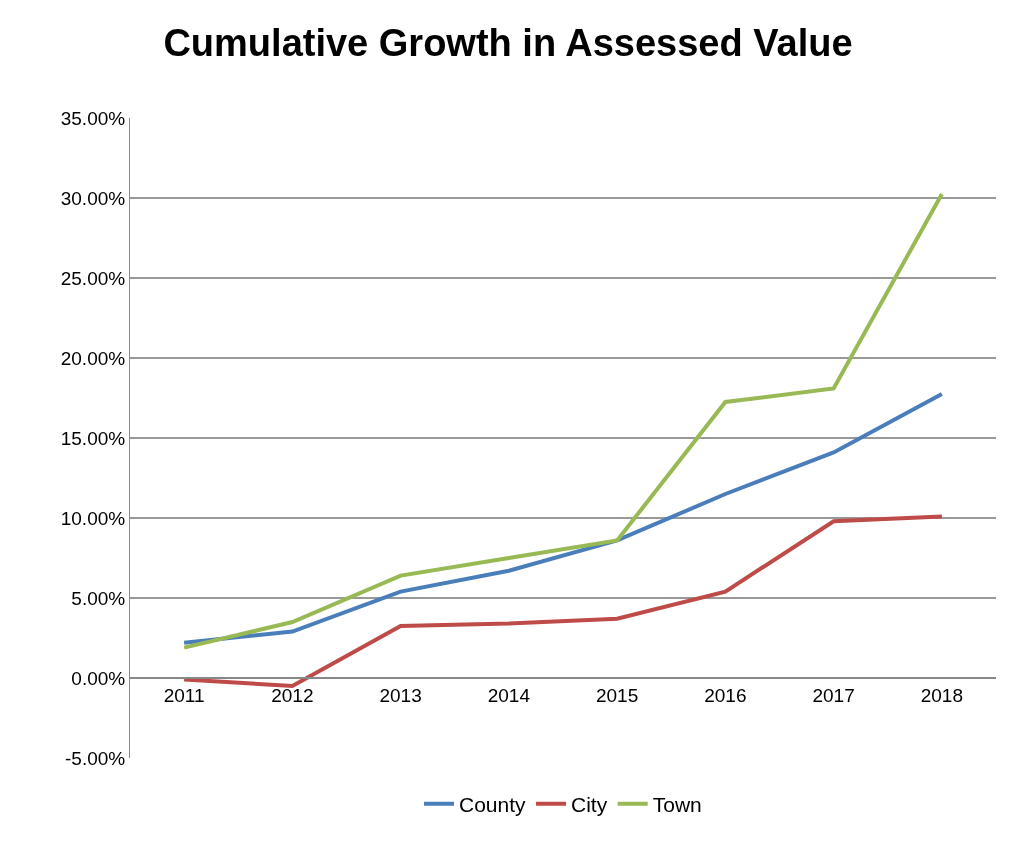 This screenshot has width=1016, height=843. Describe the element at coordinates (833, 695) in the screenshot. I see `x-tick-label: 2017` at that location.